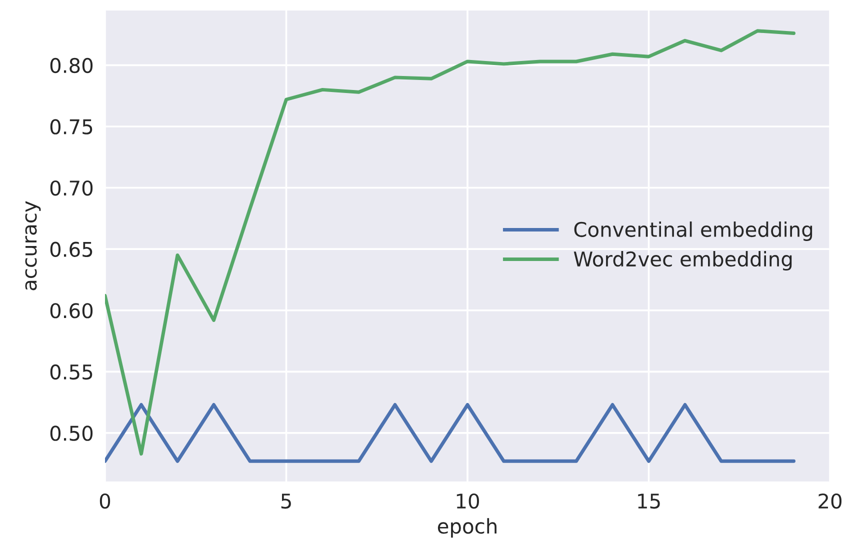  I want to click on x-axis-title: epoch, so click(467, 528).